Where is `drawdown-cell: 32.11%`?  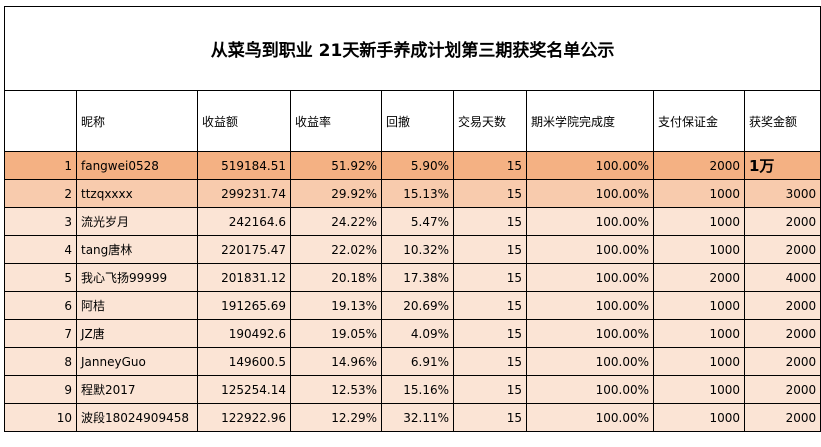
drawdown-cell: 32.11% is located at coordinates (417, 417).